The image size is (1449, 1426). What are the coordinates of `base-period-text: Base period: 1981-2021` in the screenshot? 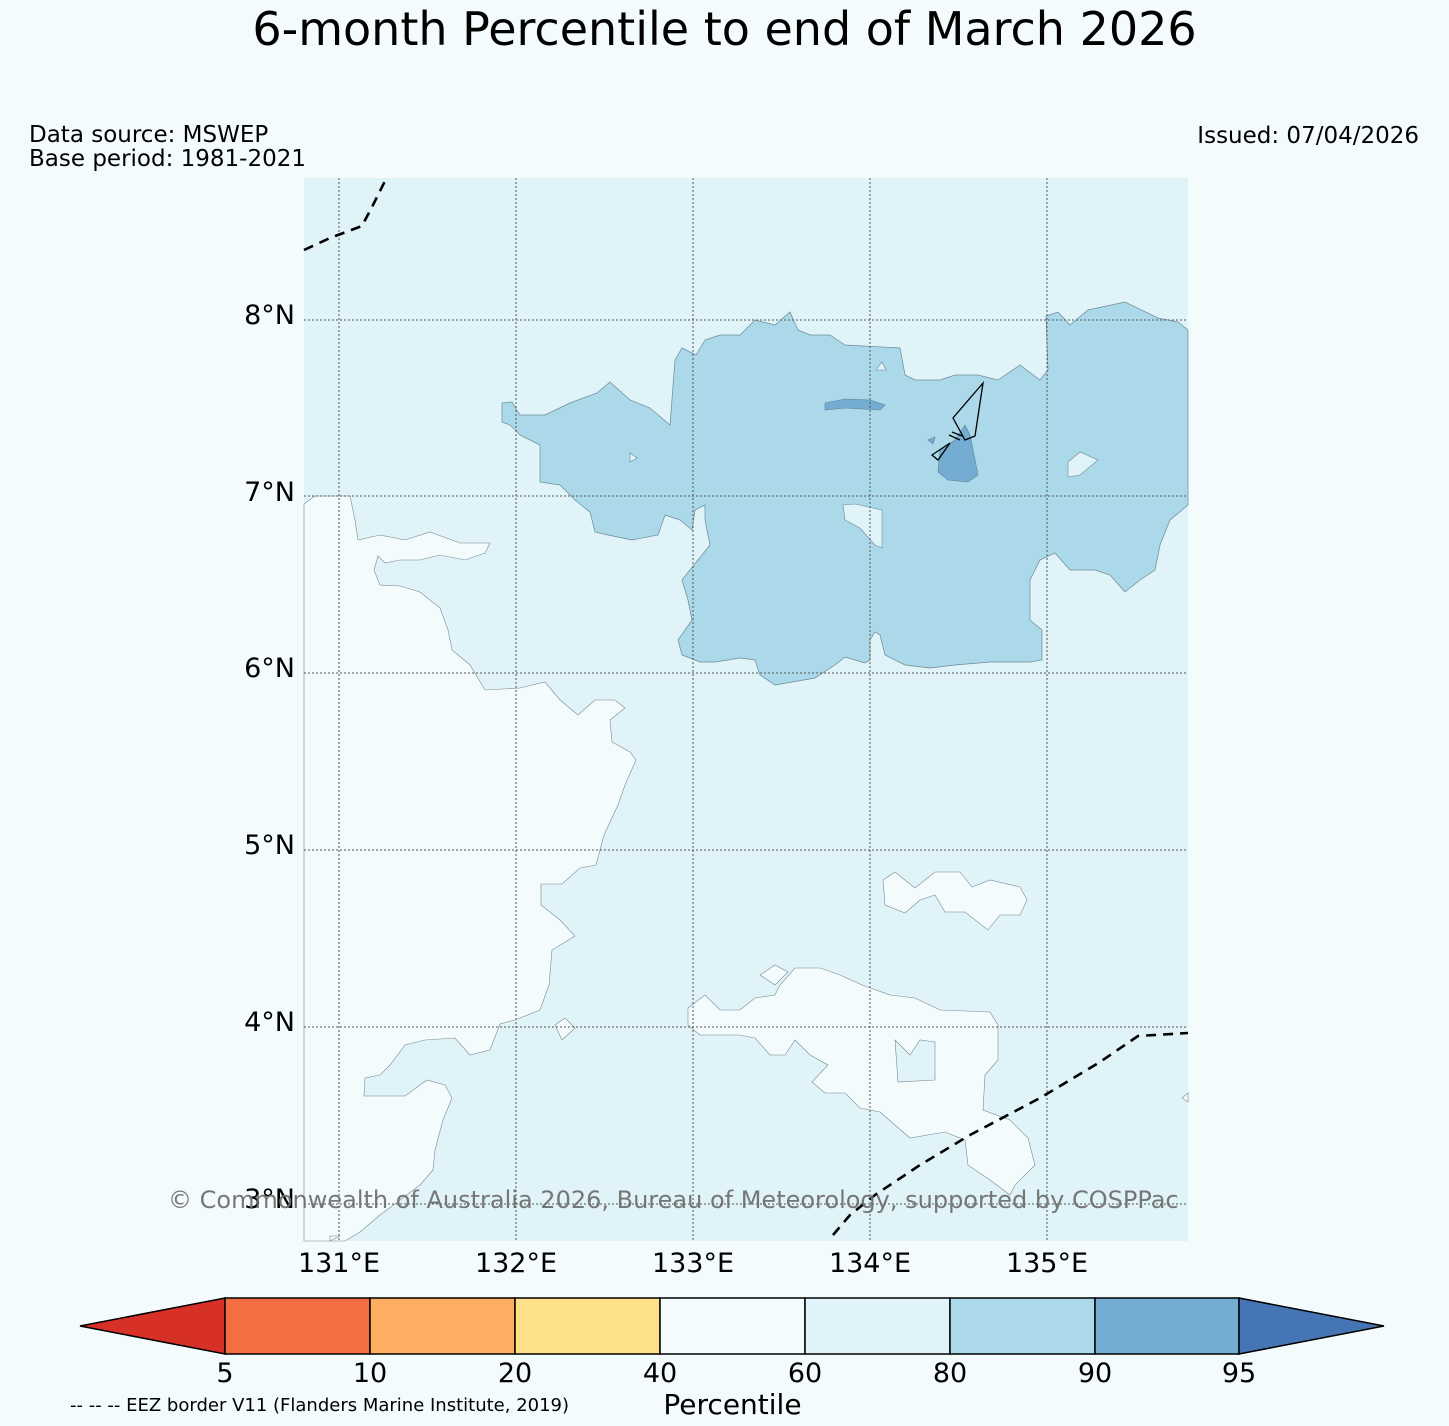 It's located at (168, 159).